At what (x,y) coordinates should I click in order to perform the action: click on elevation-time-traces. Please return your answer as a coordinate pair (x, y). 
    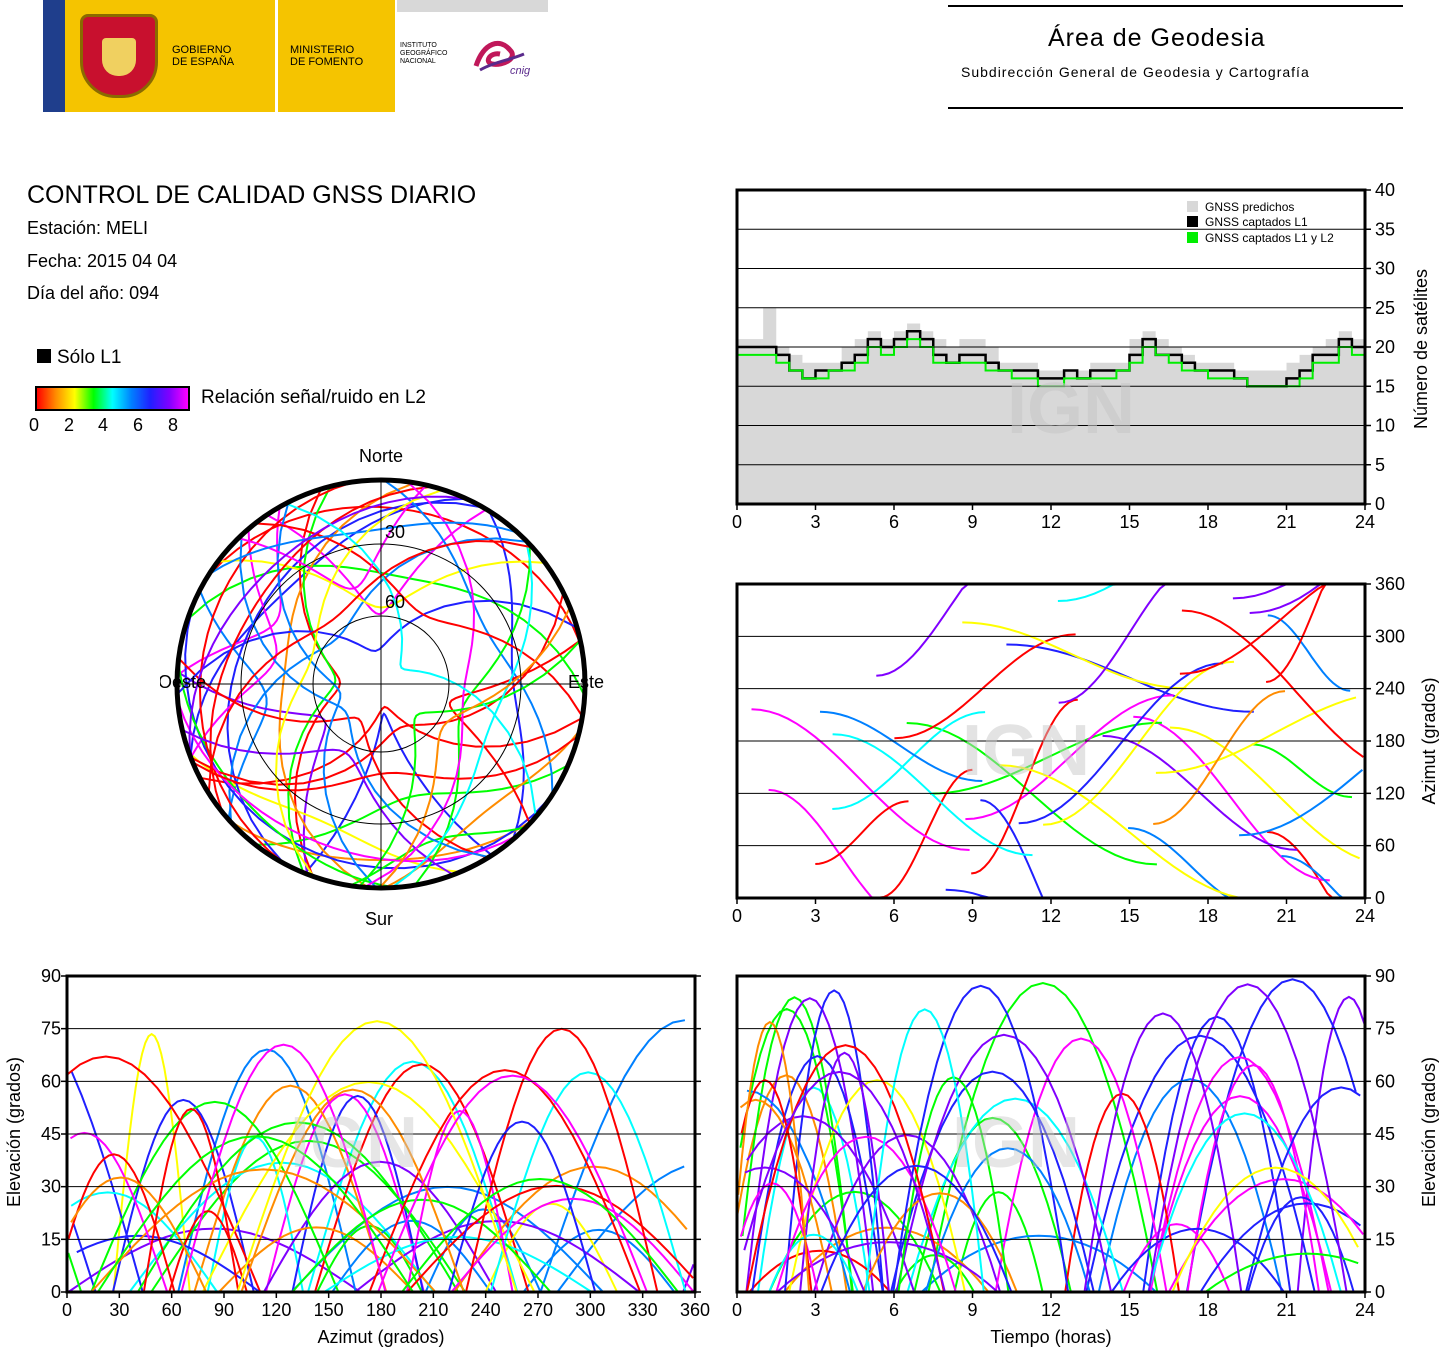
    Looking at the image, I should click on (1051, 1135).